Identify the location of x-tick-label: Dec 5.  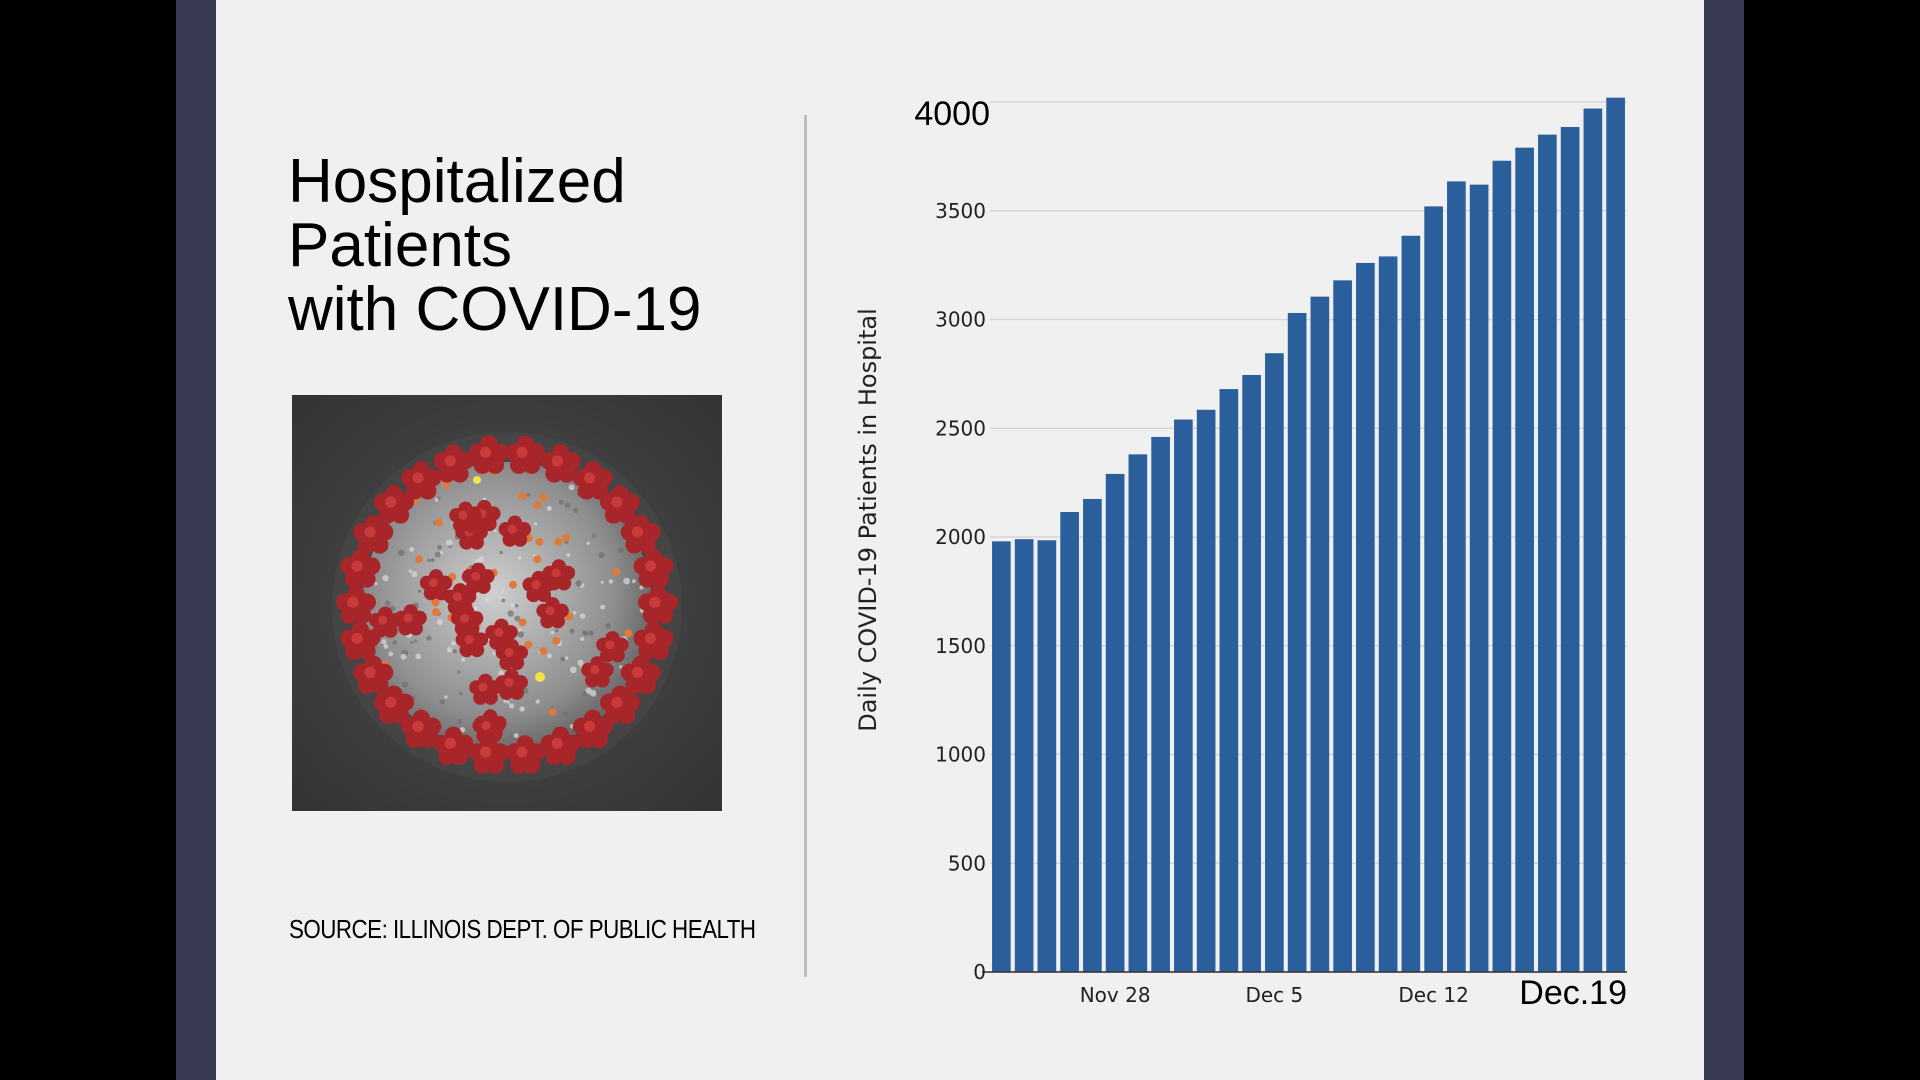
(1274, 995).